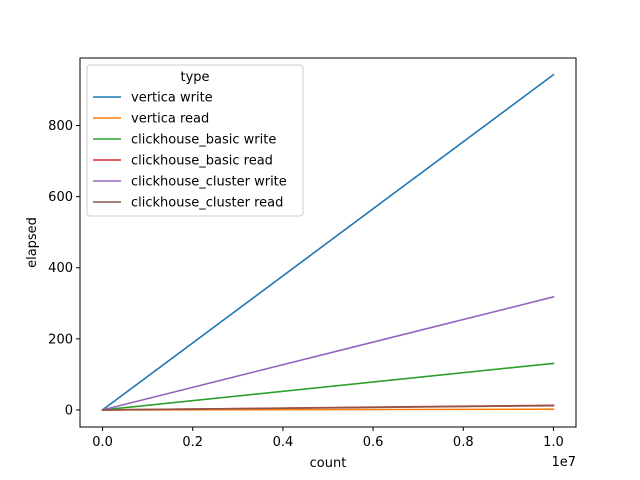 This screenshot has height=480, width=640. Describe the element at coordinates (32, 242) in the screenshot. I see `y-axis-label: elapsed` at that location.